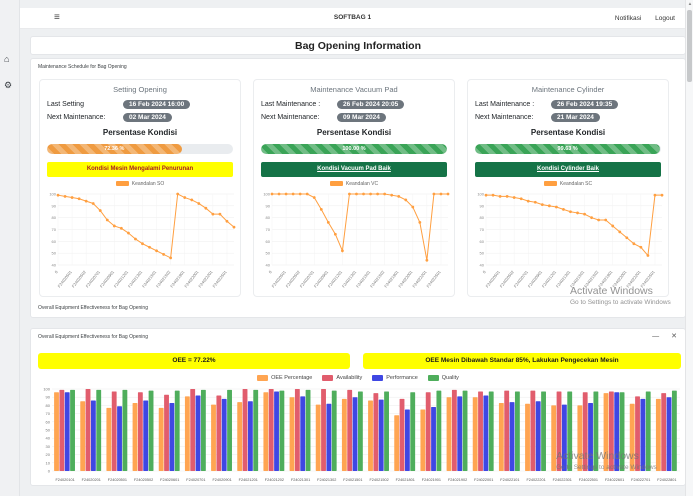 Image resolution: width=693 pixels, height=496 pixels. What do you see at coordinates (443, 378) in the screenshot?
I see `legend-item: Quality` at bounding box center [443, 378].